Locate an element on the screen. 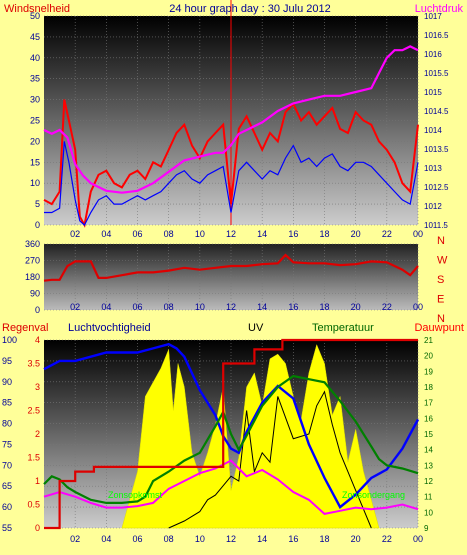 The image size is (467, 555). y-right-tick-label: 1014 is located at coordinates (433, 130).